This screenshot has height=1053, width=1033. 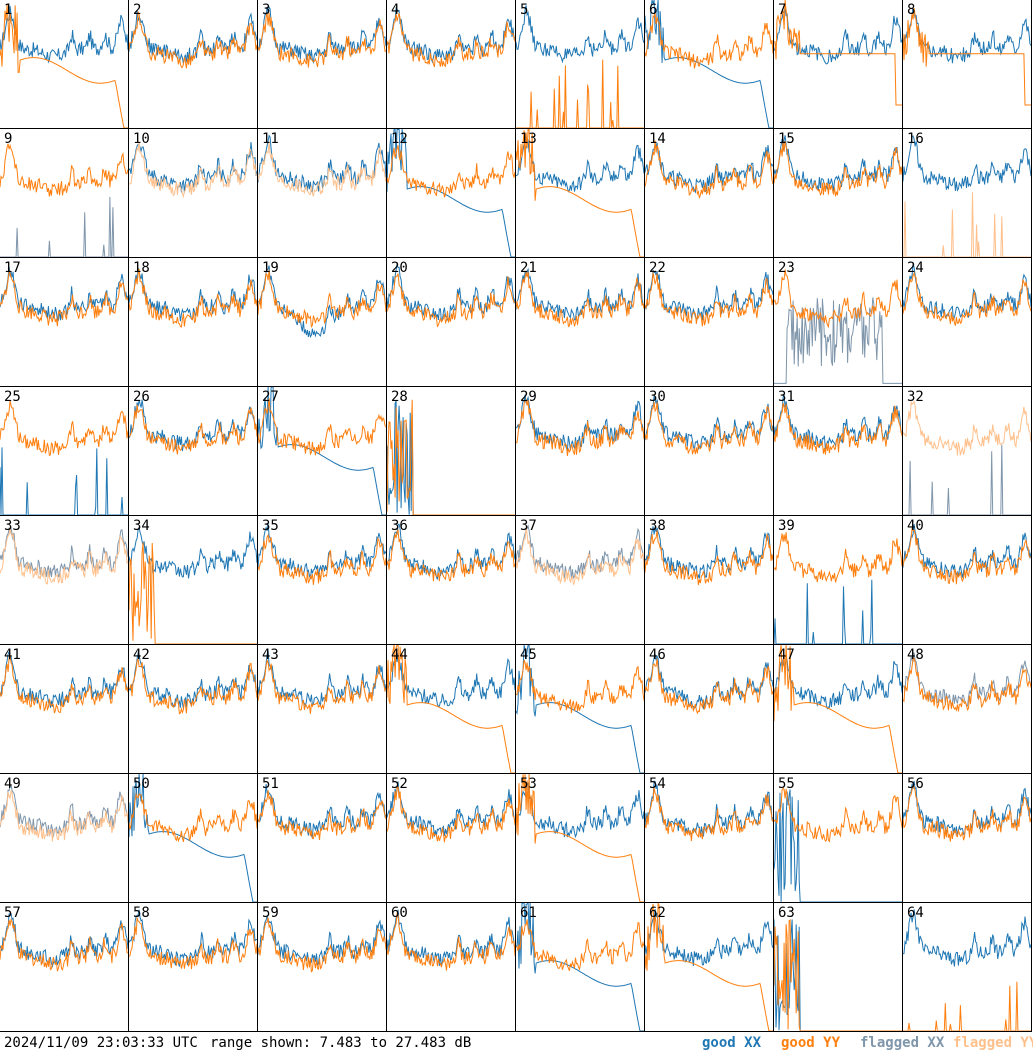 What do you see at coordinates (64, 322) in the screenshot?
I see `antenna-panel-17: 17` at bounding box center [64, 322].